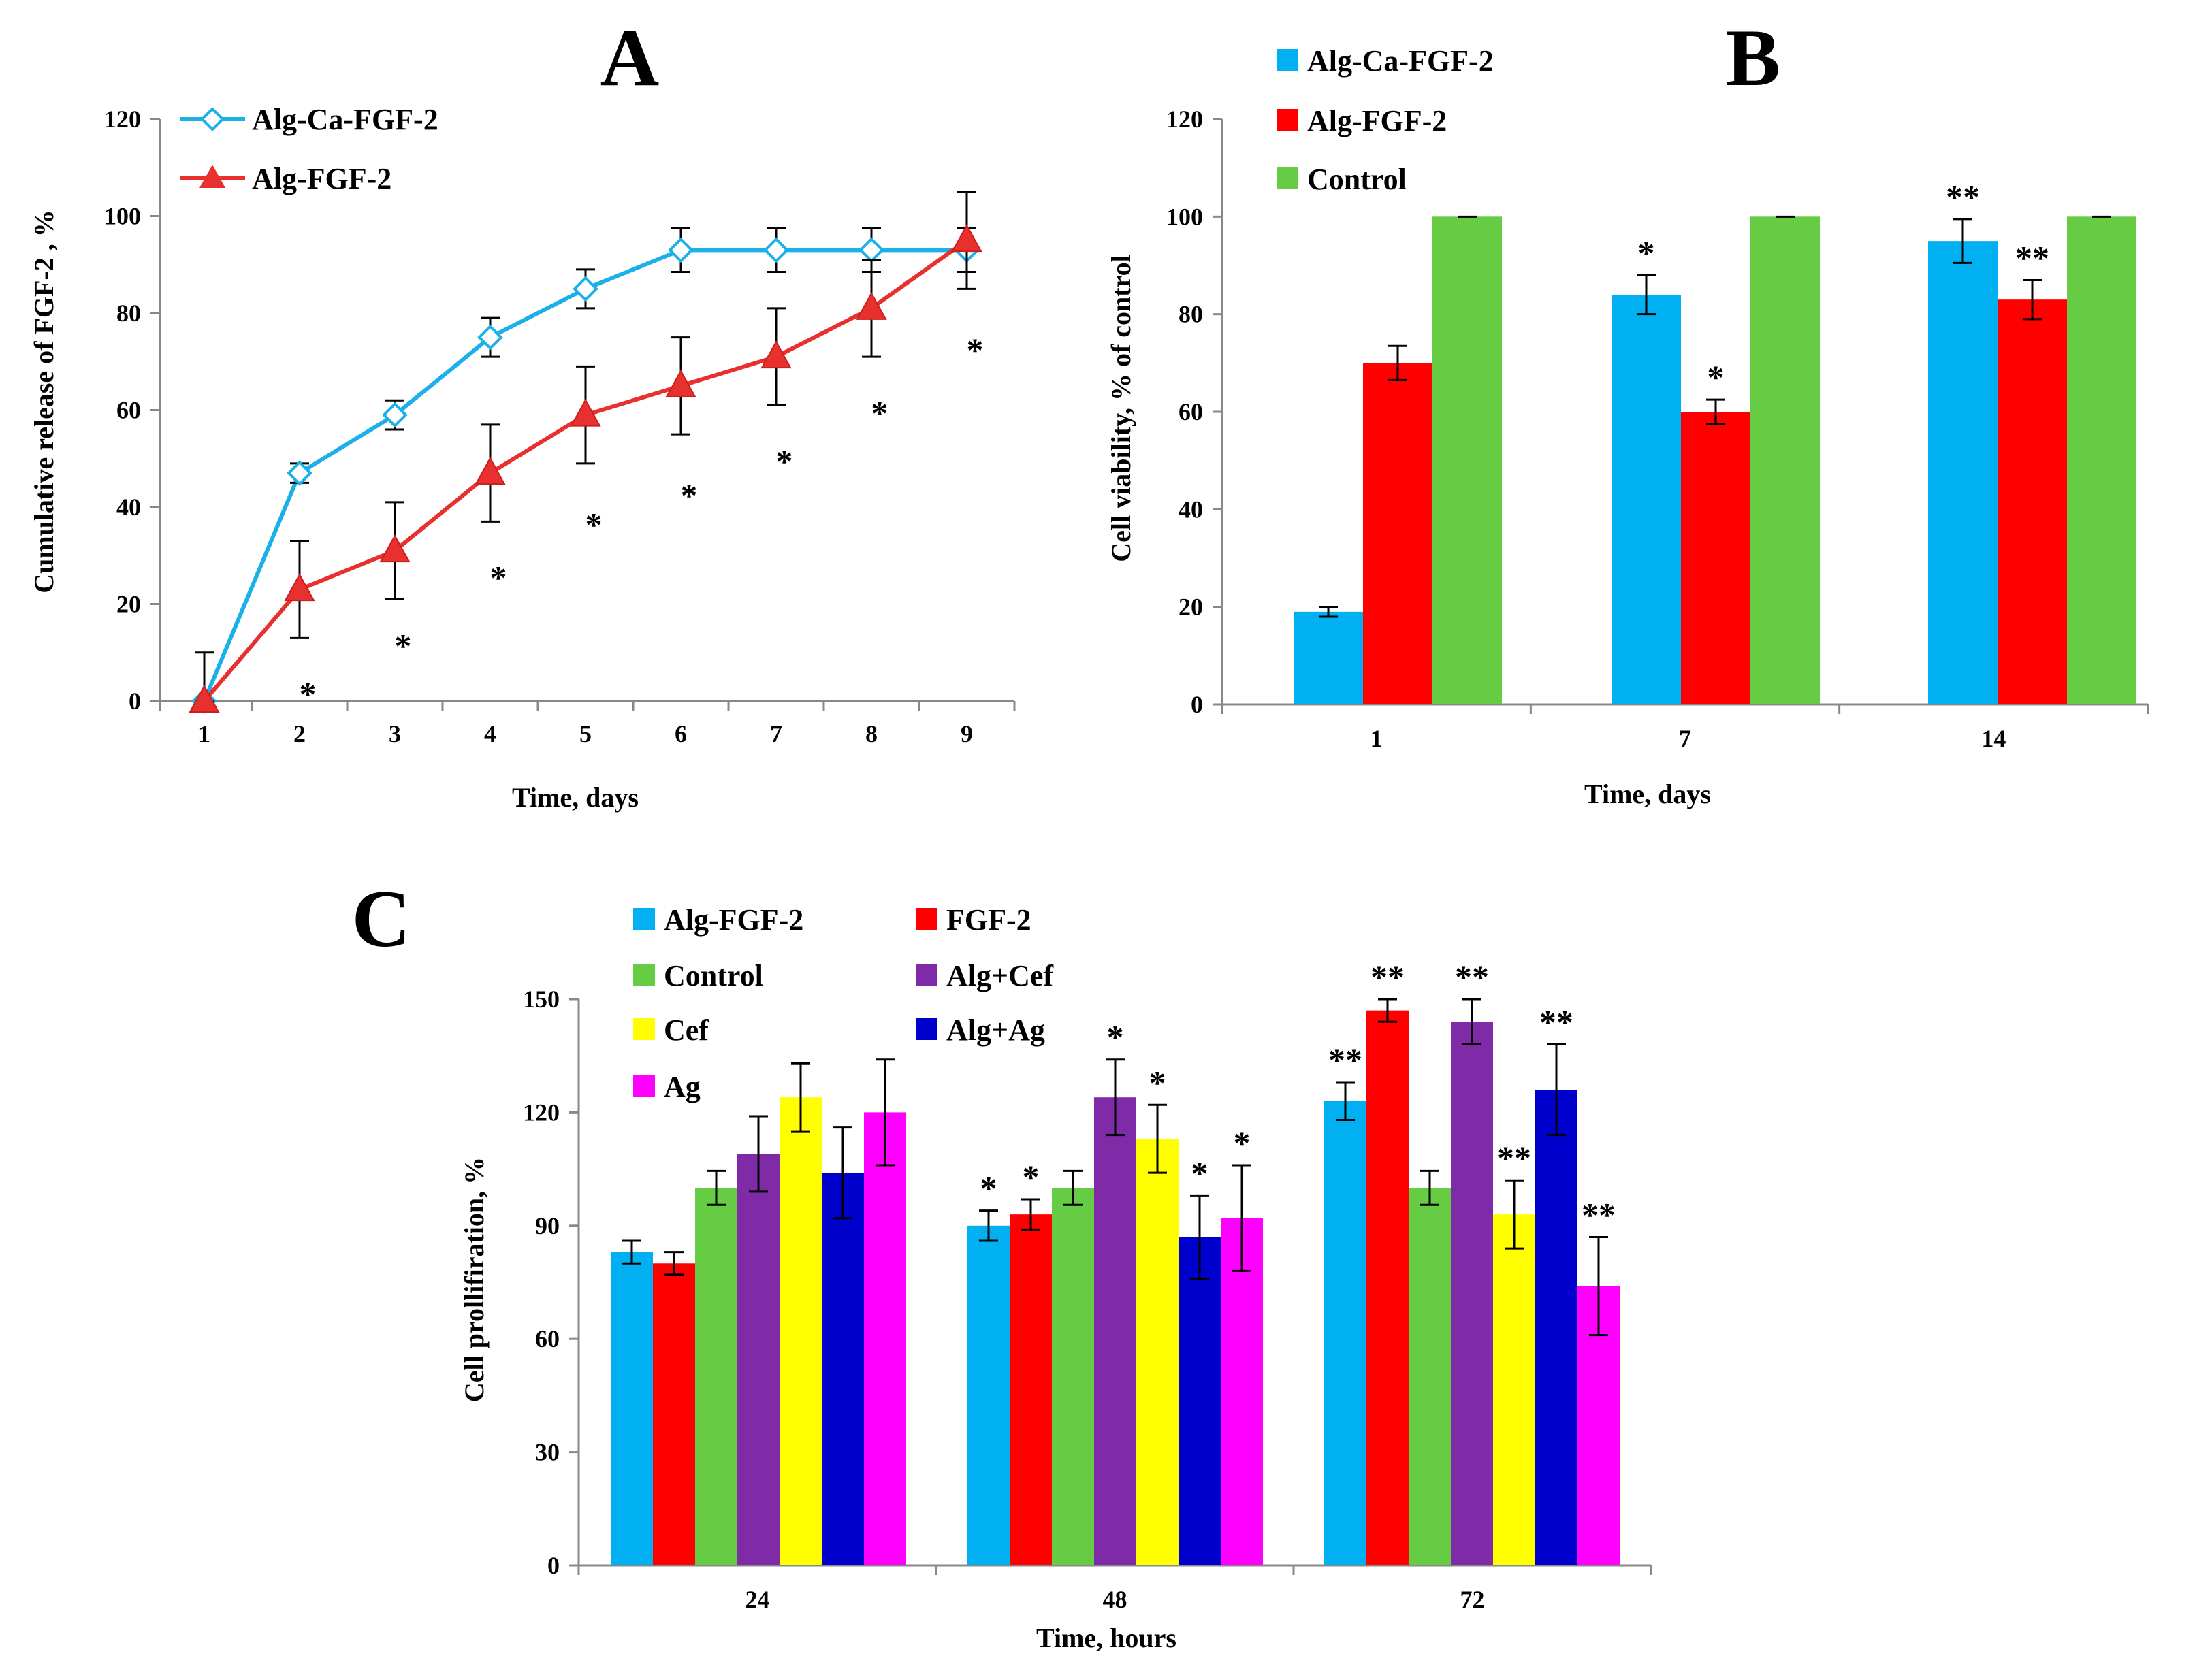 This screenshot has height=1673, width=2212. Describe the element at coordinates (1115, 1600) in the screenshot. I see `x-tick-label: 48` at that location.